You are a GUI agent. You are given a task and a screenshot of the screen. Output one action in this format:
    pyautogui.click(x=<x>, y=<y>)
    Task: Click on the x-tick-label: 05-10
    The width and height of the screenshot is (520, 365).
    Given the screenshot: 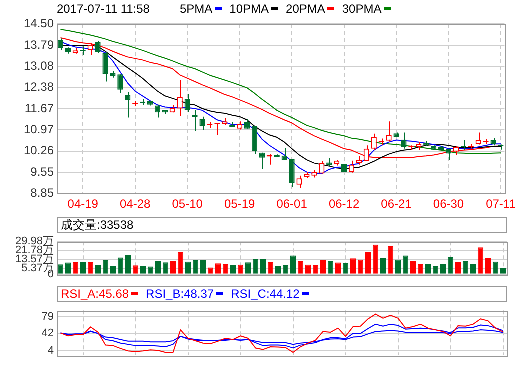 What is the action you would take?
    pyautogui.click(x=188, y=204)
    